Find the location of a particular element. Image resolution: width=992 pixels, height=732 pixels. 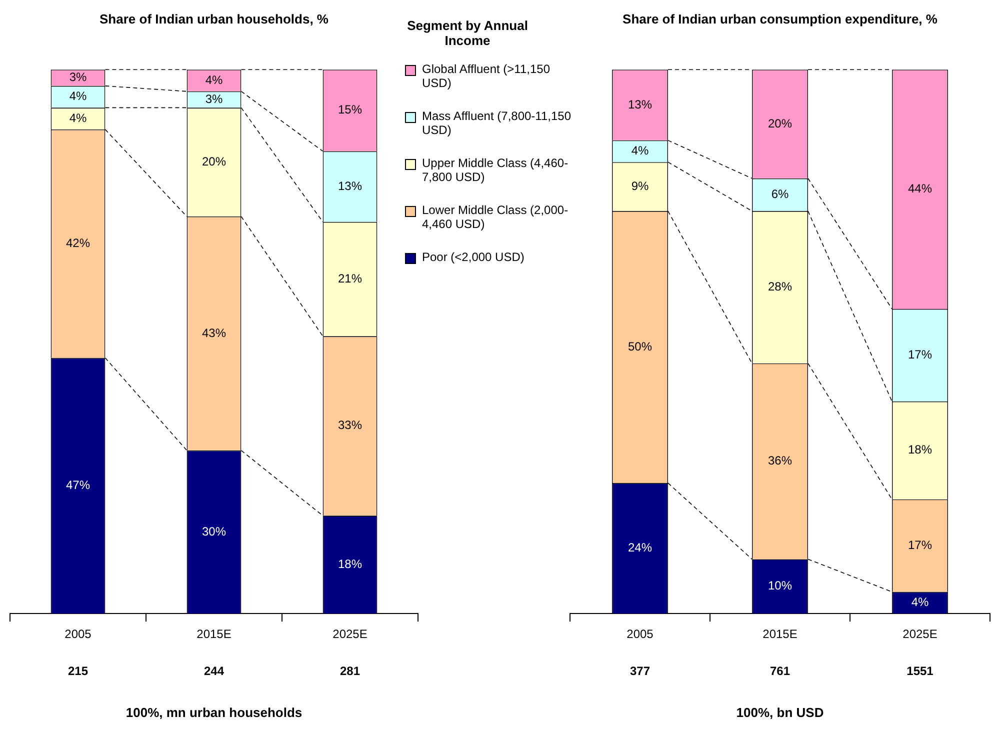

data-label: 9% is located at coordinates (640, 185).